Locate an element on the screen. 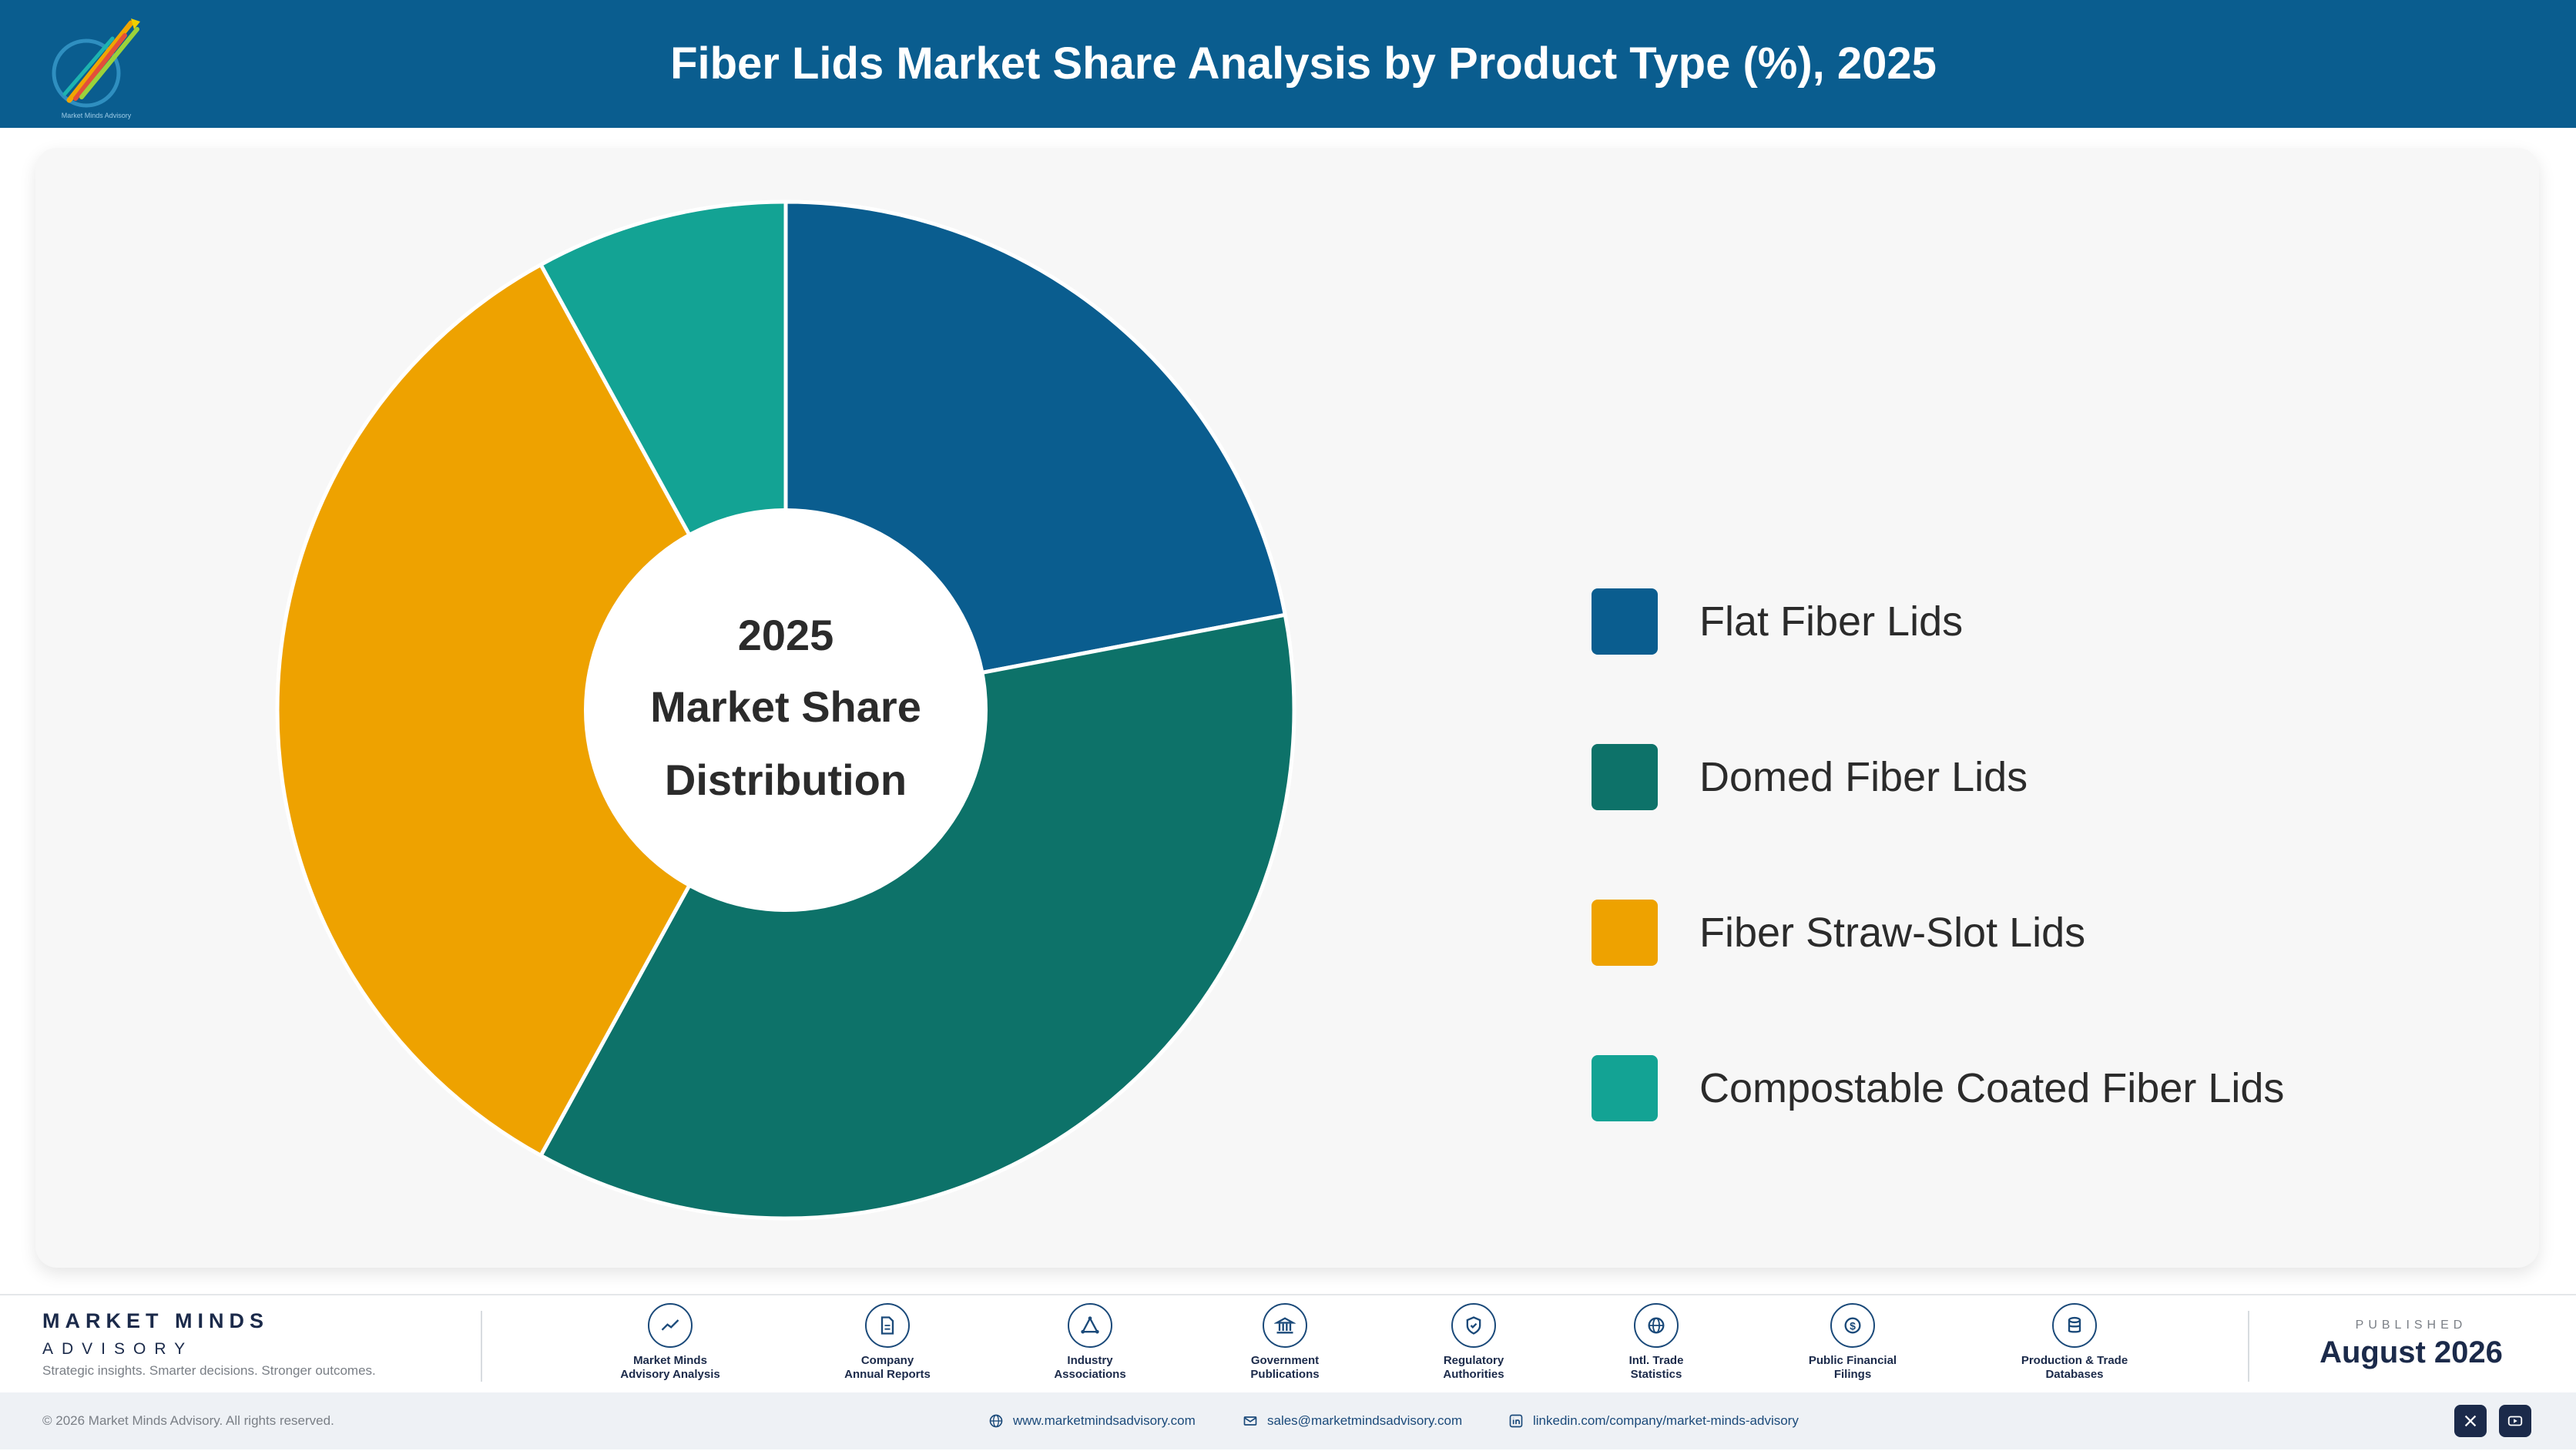 This screenshot has height=1451, width=2576. youtube-social-icon is located at coordinates (2515, 1421).